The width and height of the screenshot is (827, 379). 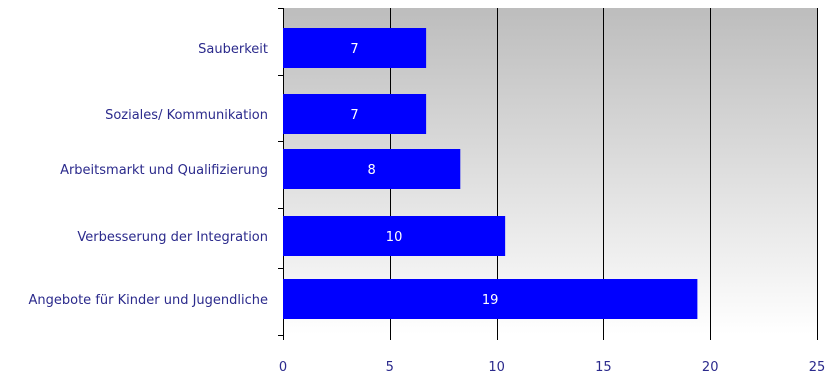 What do you see at coordinates (552, 367) in the screenshot?
I see `x-tick-labels: 0 5 10 15 20 25` at bounding box center [552, 367].